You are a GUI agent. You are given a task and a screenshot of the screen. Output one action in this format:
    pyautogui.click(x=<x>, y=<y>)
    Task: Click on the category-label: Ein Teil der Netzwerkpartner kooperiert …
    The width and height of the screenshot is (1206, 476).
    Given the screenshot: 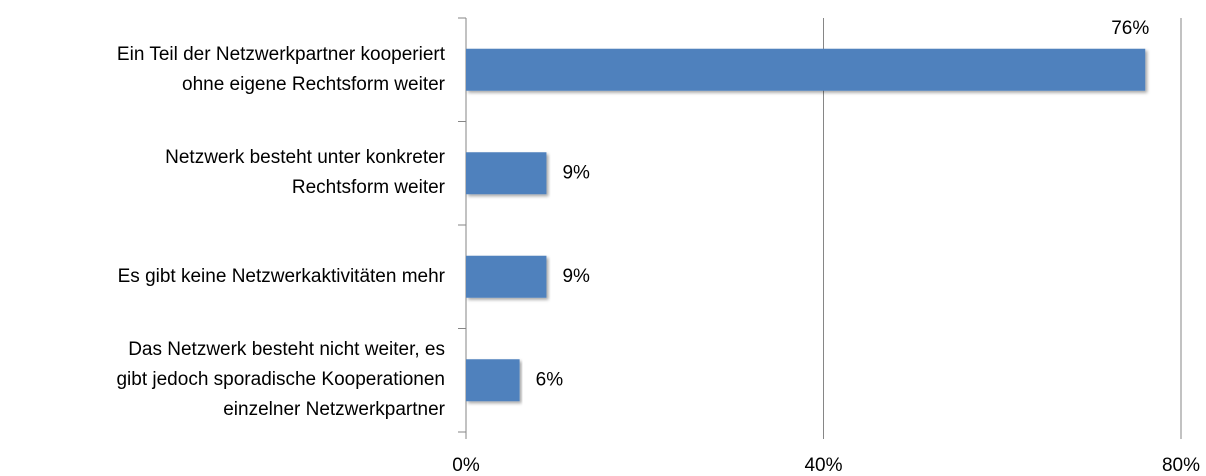 What is the action you would take?
    pyautogui.click(x=280, y=69)
    